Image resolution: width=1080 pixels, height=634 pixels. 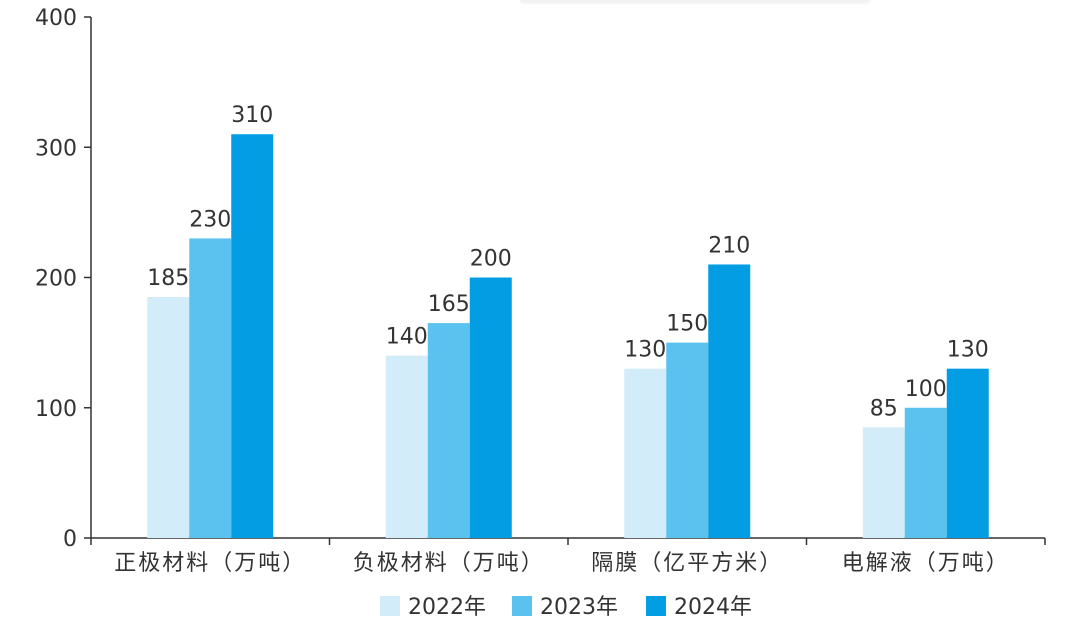 I want to click on y-tick-label: 400, so click(x=56, y=18).